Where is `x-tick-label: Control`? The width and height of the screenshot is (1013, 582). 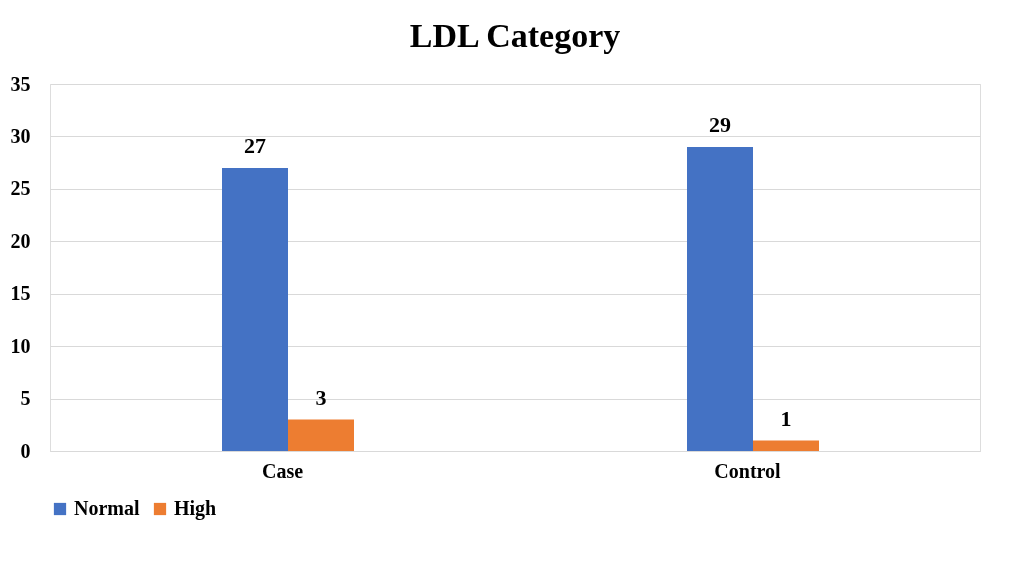 x-tick-label: Control is located at coordinates (748, 470).